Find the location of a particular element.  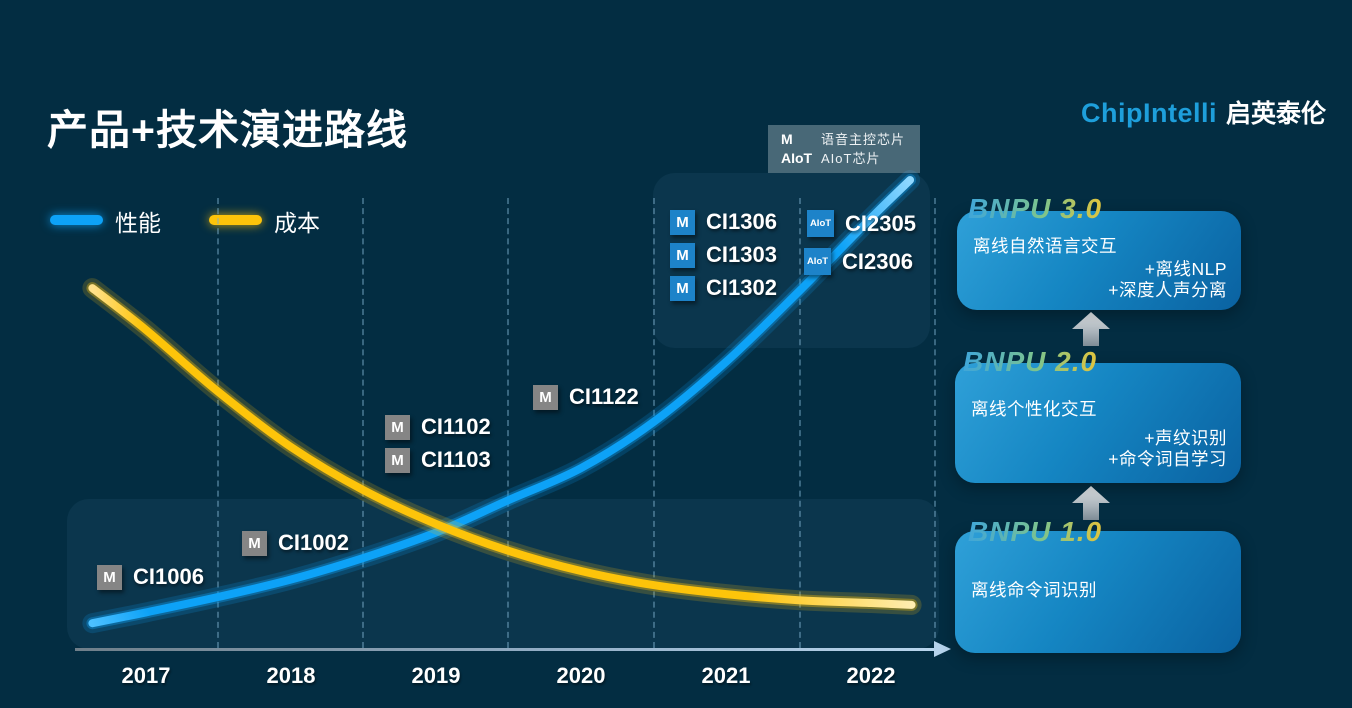

performance-legend-label: 性能 is located at coordinates (138, 223).